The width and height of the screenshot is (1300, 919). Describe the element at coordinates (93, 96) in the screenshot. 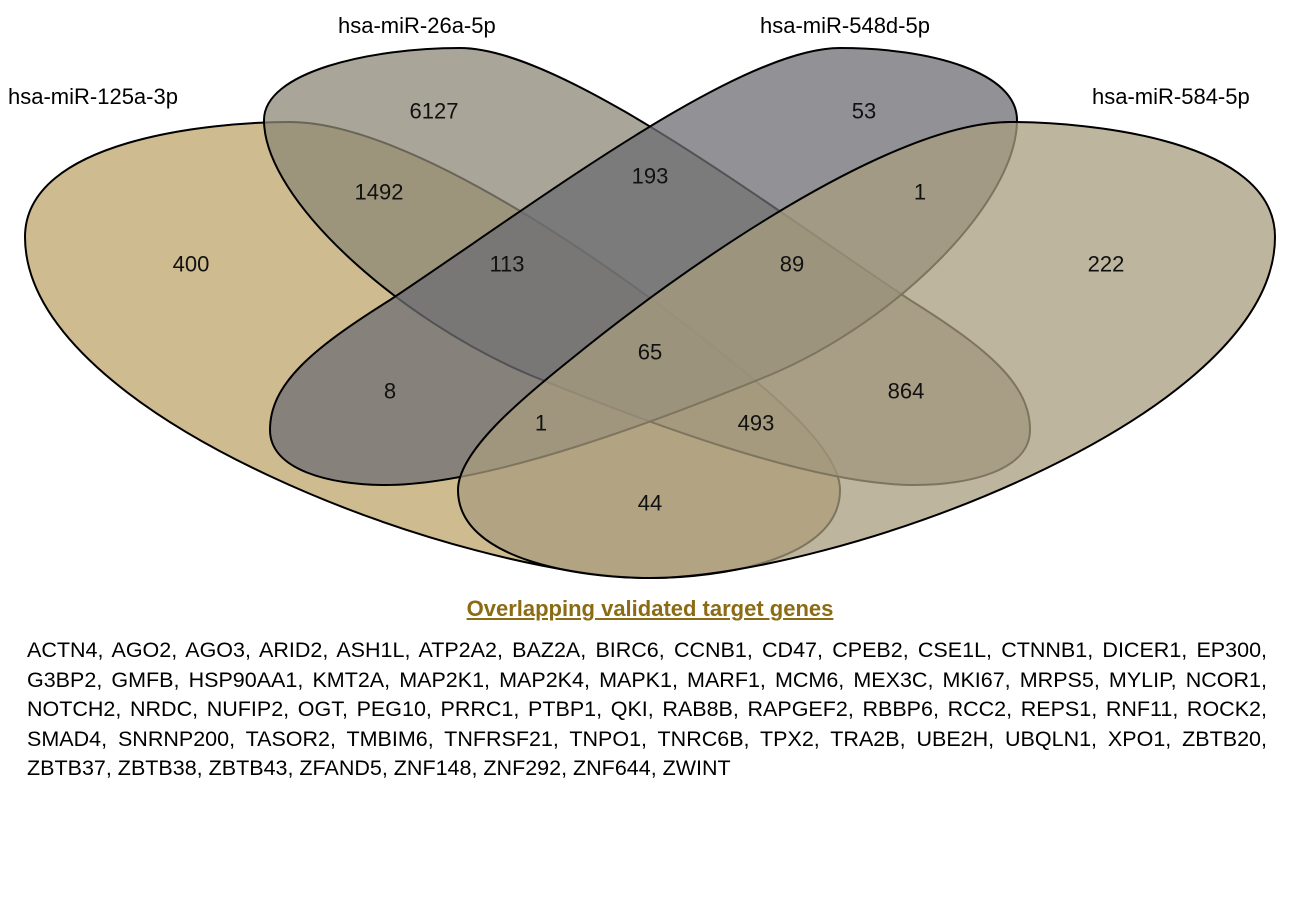

I see `set-label-a: hsa-miR-125a-3p` at that location.